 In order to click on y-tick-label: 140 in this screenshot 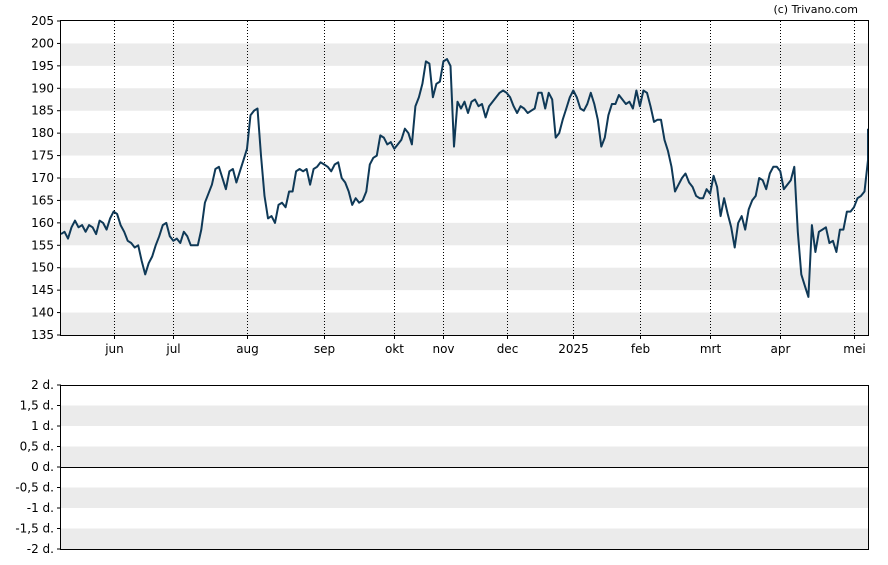, I will do `click(42, 313)`.